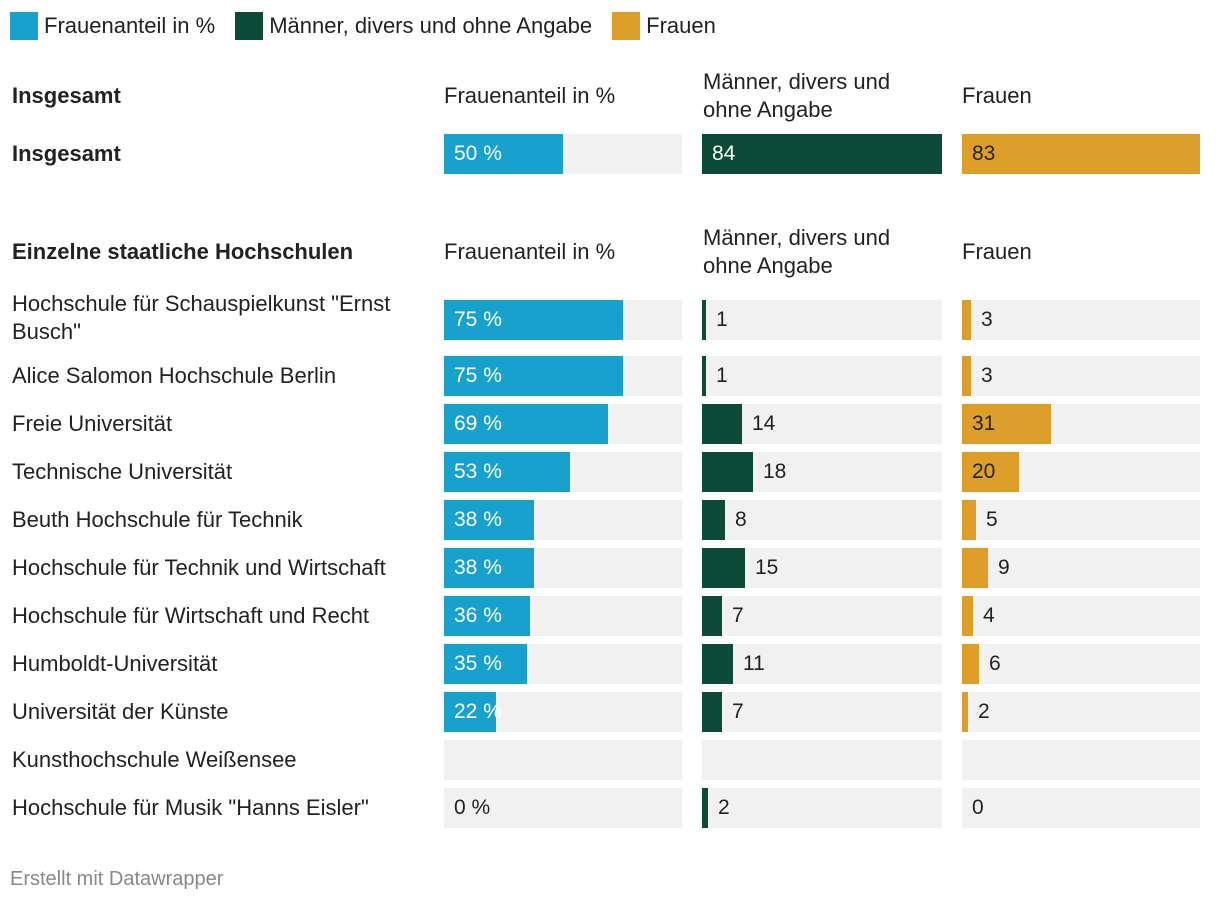 This screenshot has height=904, width=1220. Describe the element at coordinates (478, 153) in the screenshot. I see `value-label-share: 50 %` at that location.